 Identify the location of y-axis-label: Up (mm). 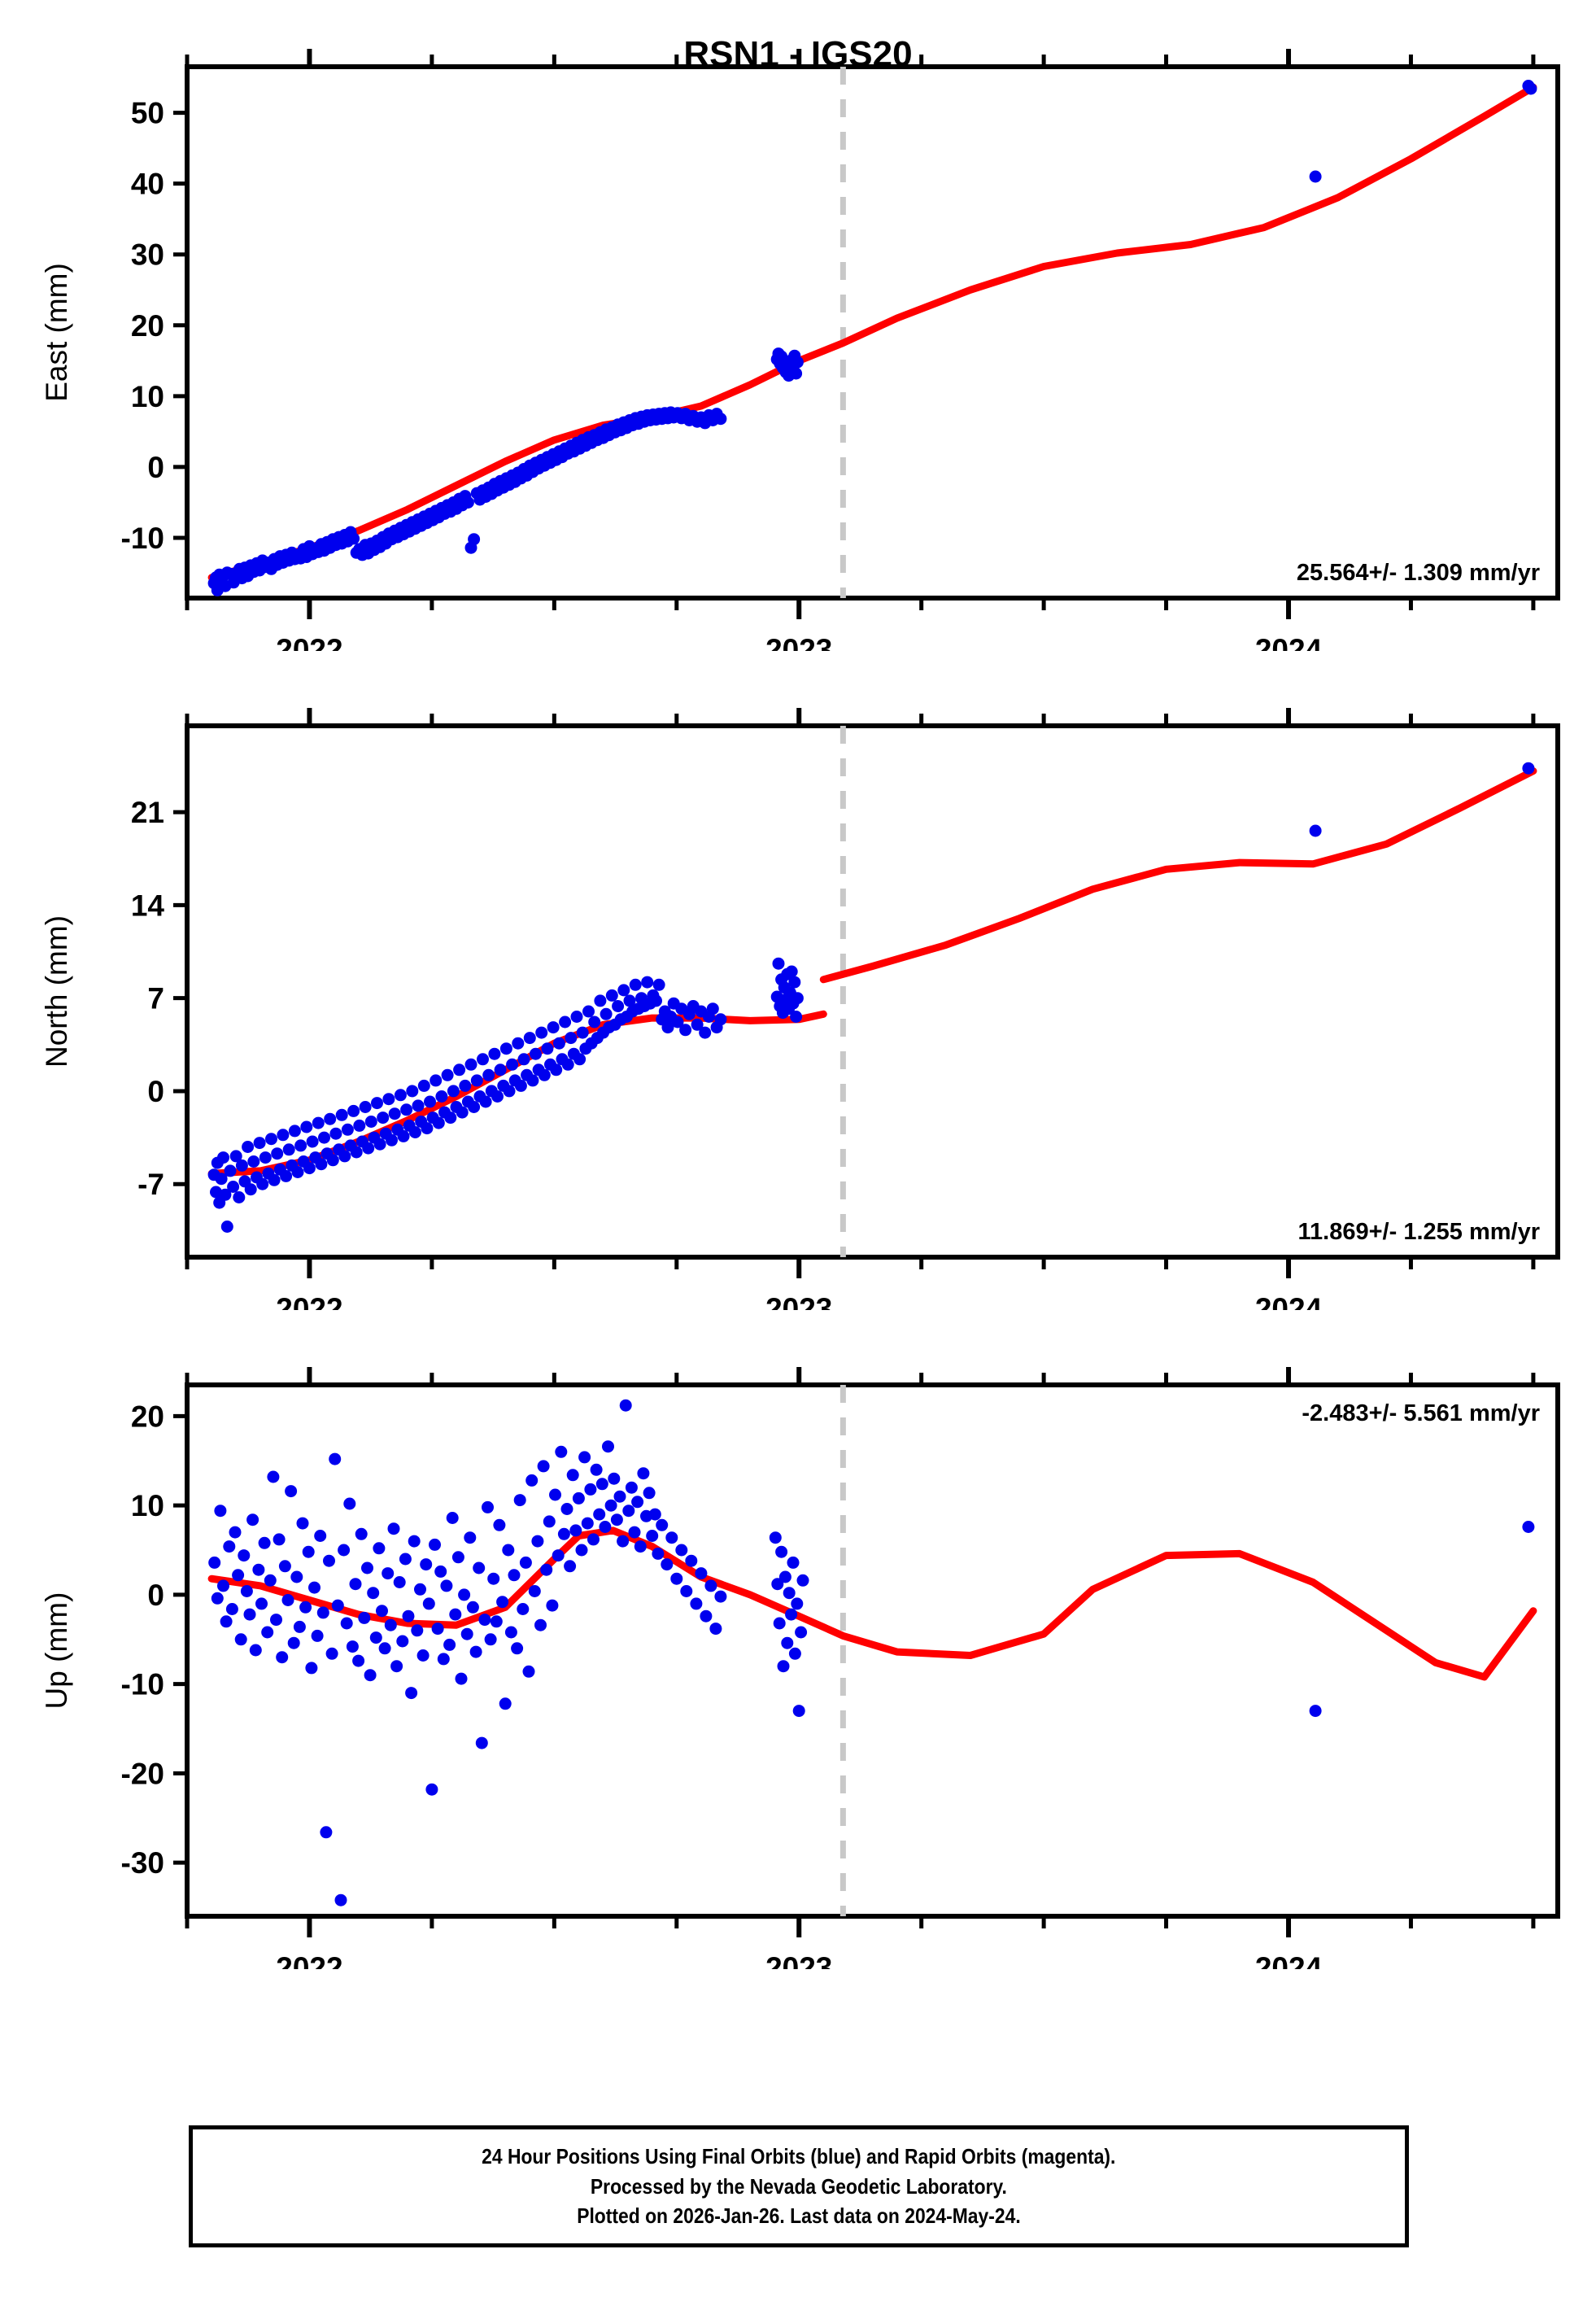
(56, 1651).